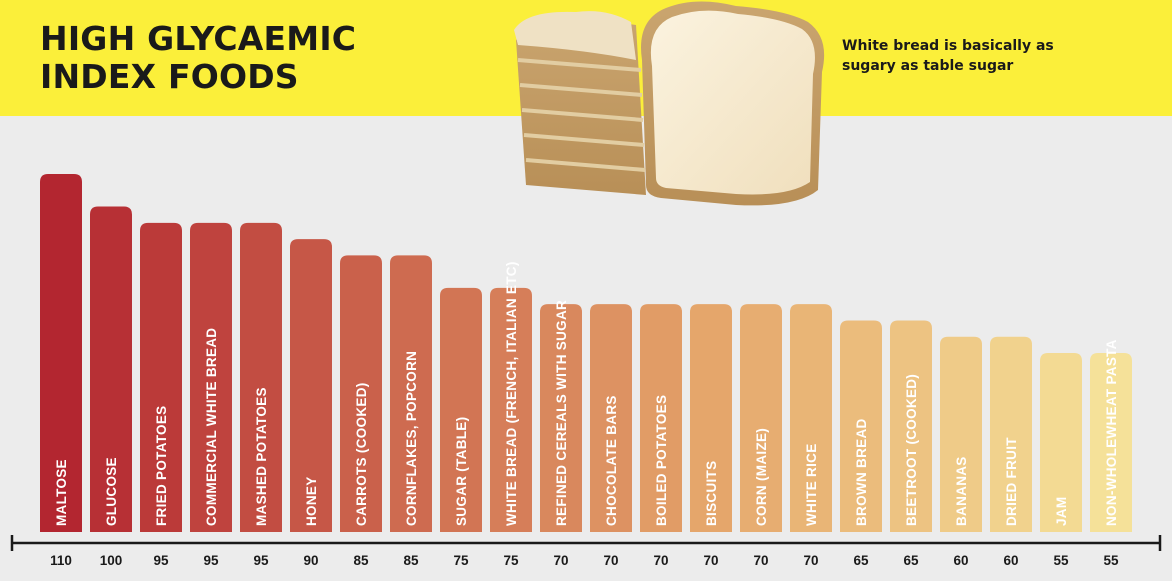 The width and height of the screenshot is (1172, 581). I want to click on bar-category-label: BEETROOT (COOKED), so click(911, 450).